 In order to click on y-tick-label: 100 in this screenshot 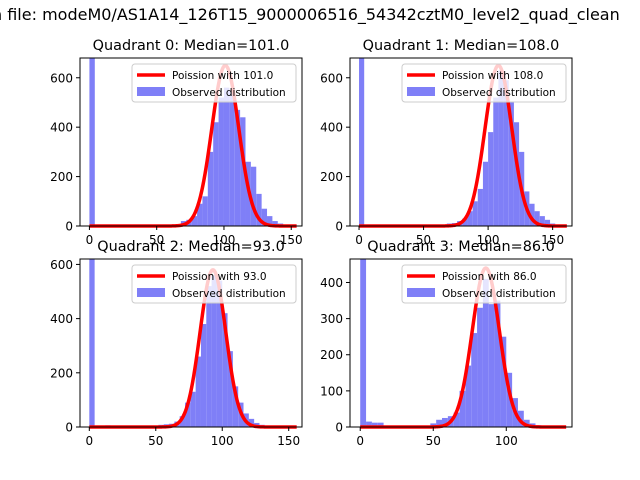, I will do `click(331, 391)`.